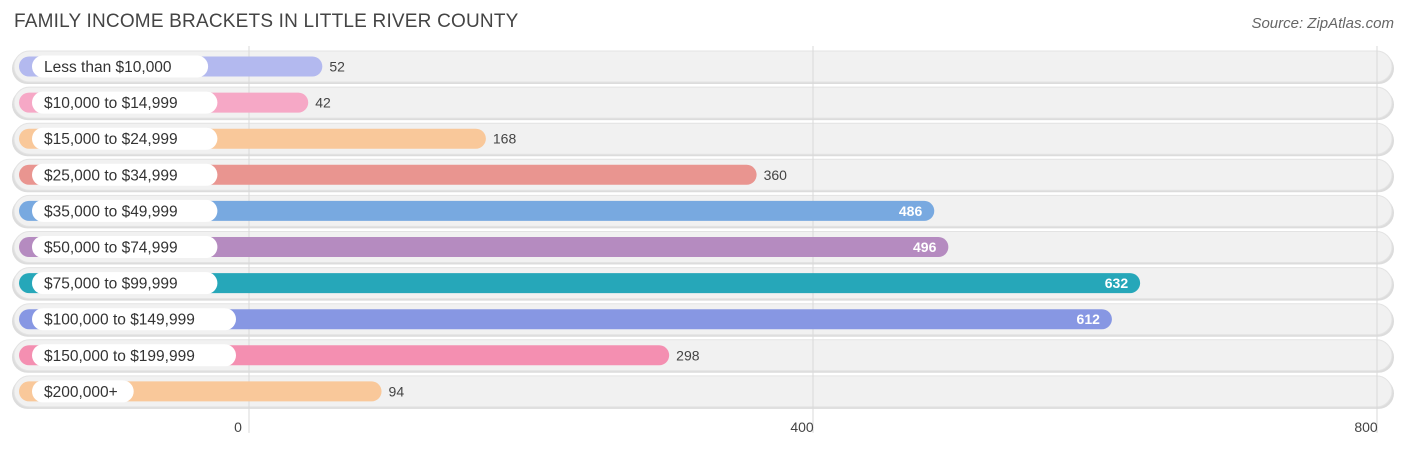  Describe the element at coordinates (119, 356) in the screenshot. I see `category-label: $150,000 to $199,999` at that location.